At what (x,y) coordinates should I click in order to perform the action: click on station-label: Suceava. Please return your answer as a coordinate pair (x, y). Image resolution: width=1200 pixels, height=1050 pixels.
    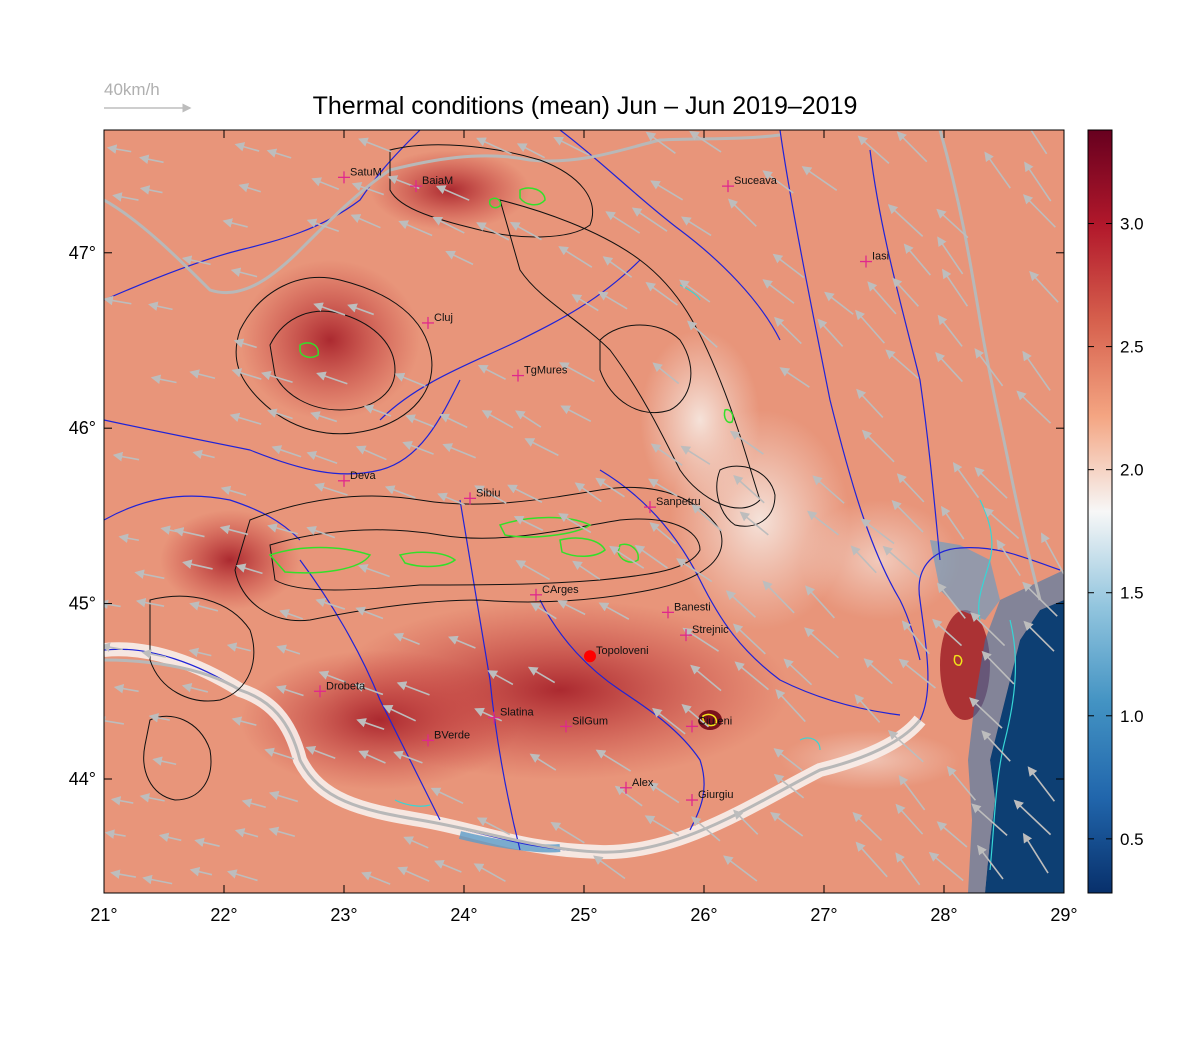
    Looking at the image, I should click on (756, 181).